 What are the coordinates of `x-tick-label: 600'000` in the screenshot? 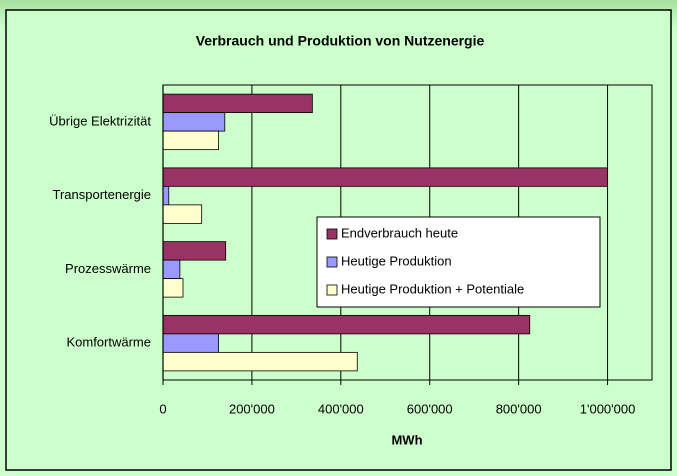 It's located at (430, 408).